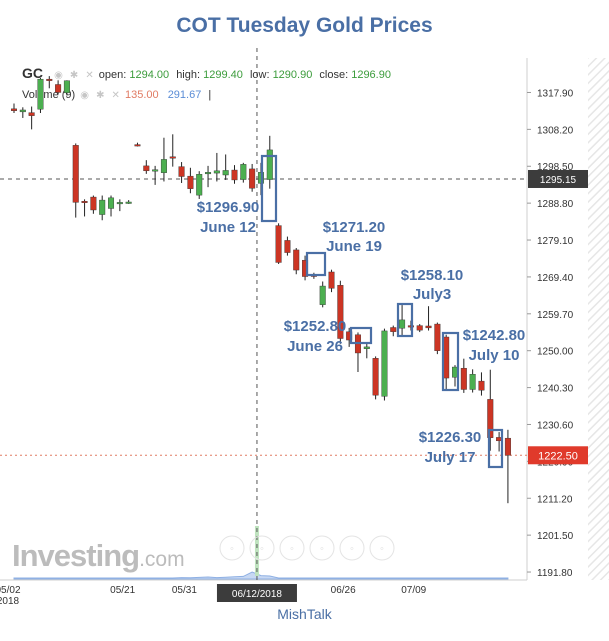 The image size is (609, 641). I want to click on volume-label: Volume (9), so click(49, 95).